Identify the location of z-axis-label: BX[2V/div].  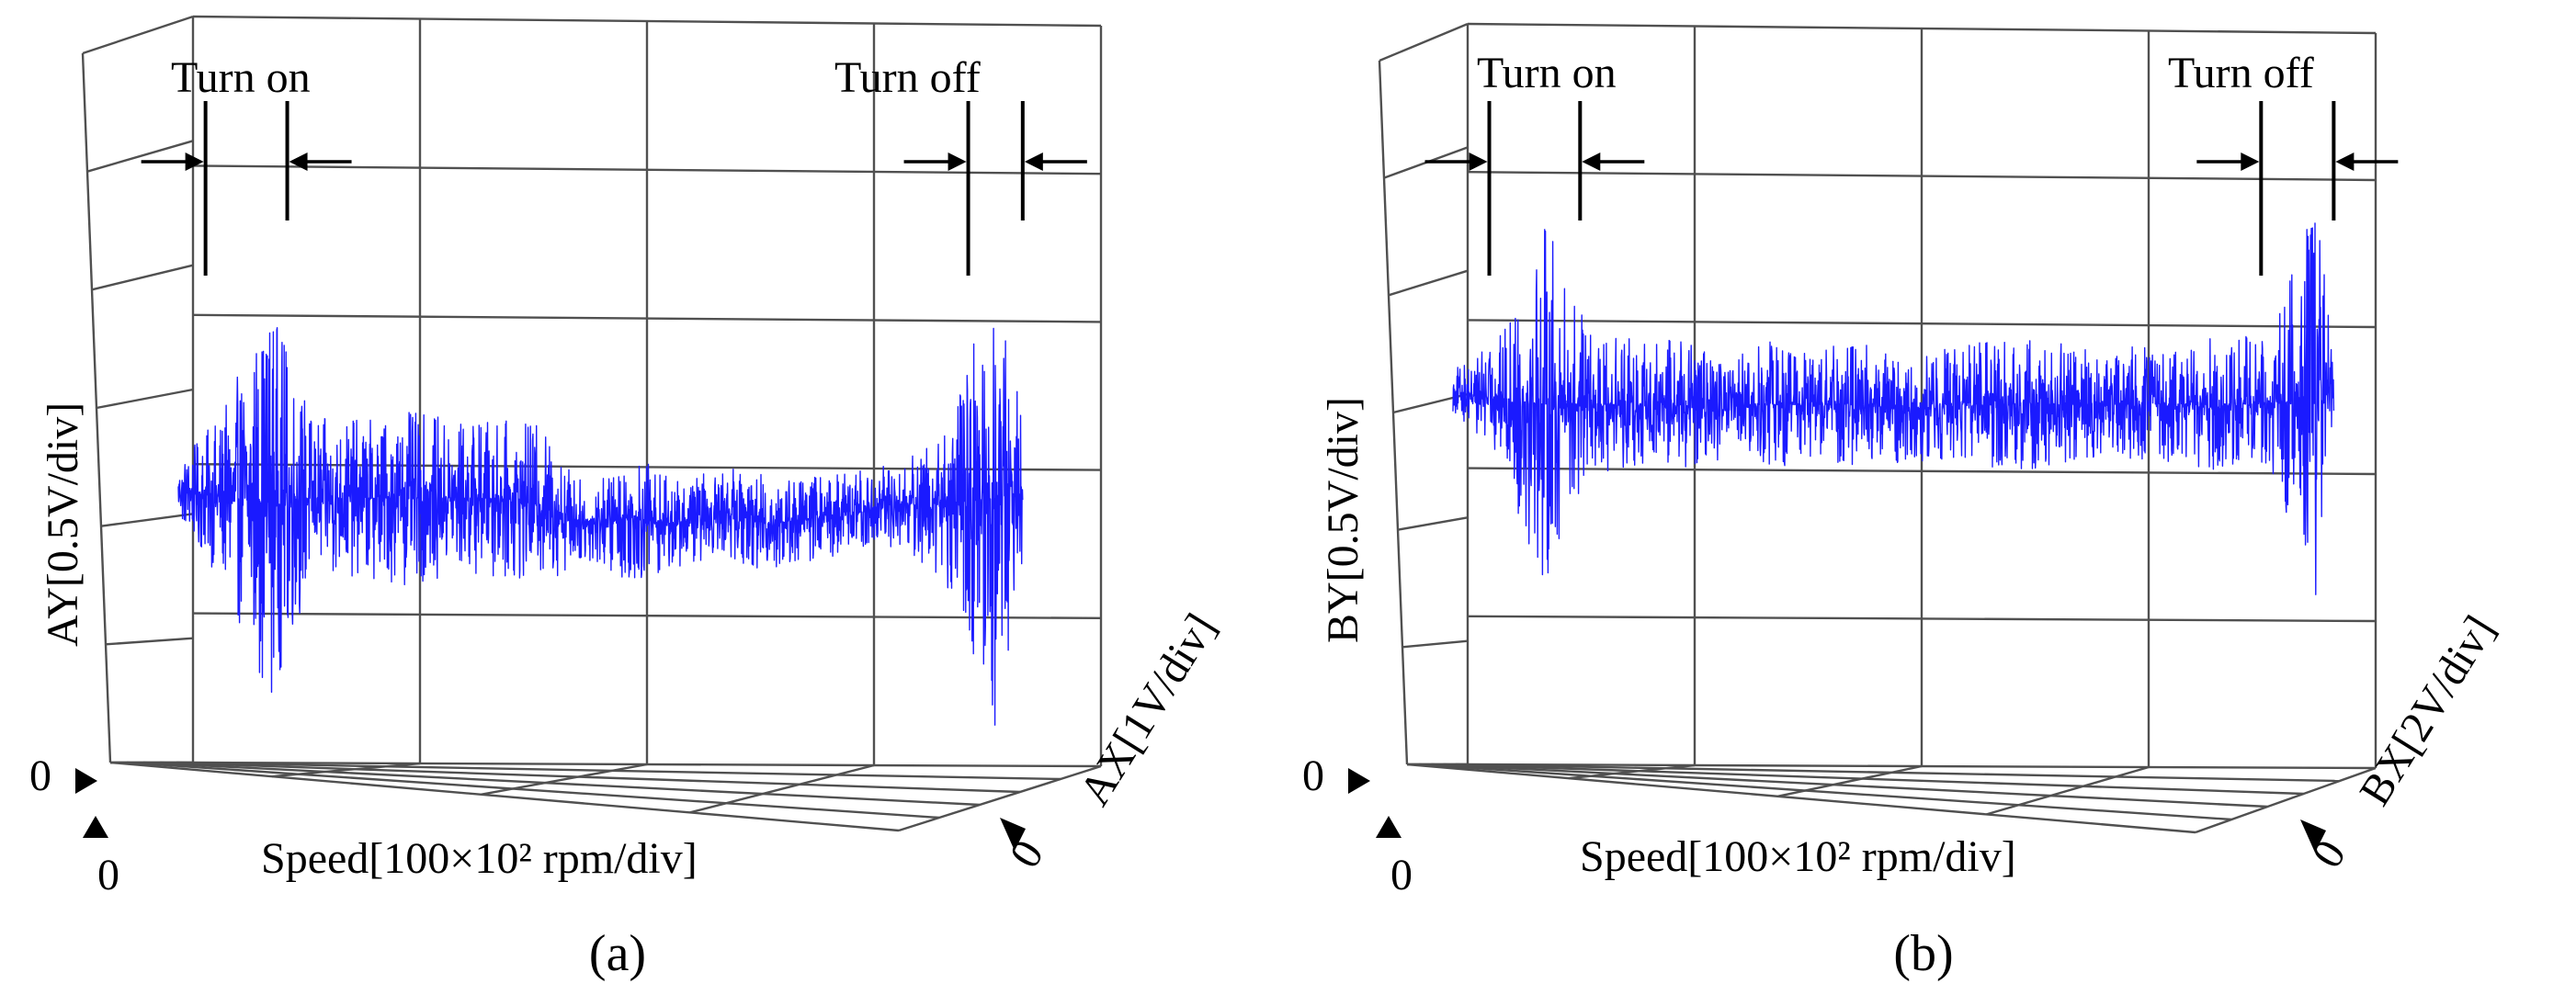
(2427, 710).